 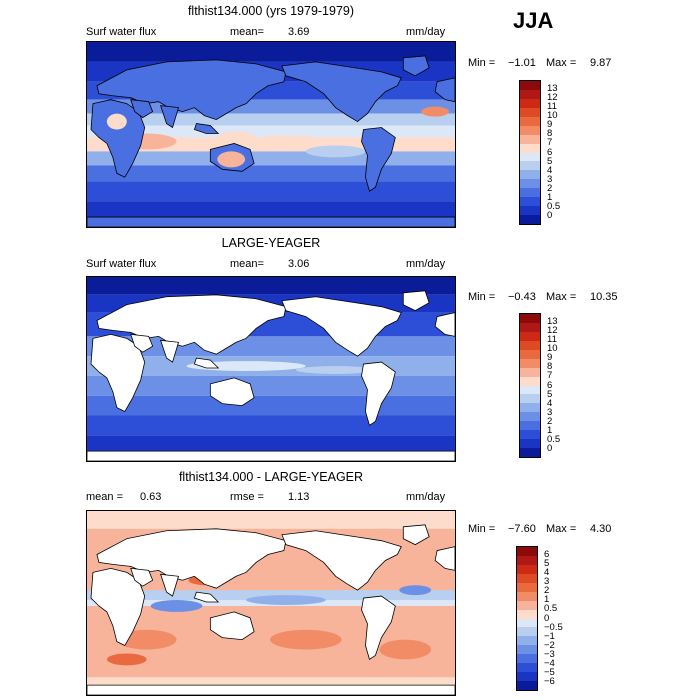 I want to click on panel-2-max-label: Max =, so click(x=561, y=297).